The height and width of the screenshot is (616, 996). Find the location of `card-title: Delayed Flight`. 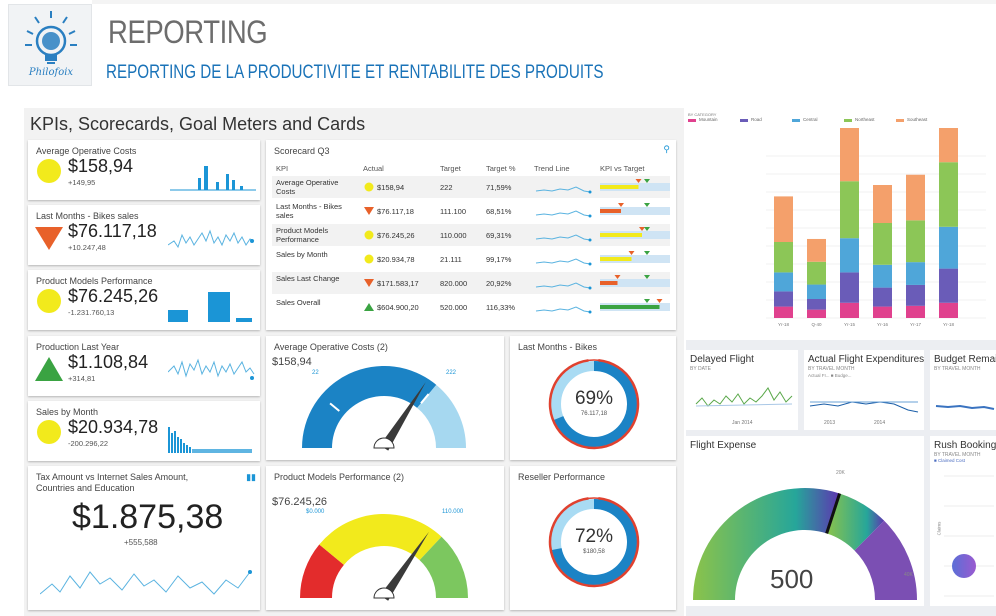

card-title: Delayed Flight is located at coordinates (722, 359).